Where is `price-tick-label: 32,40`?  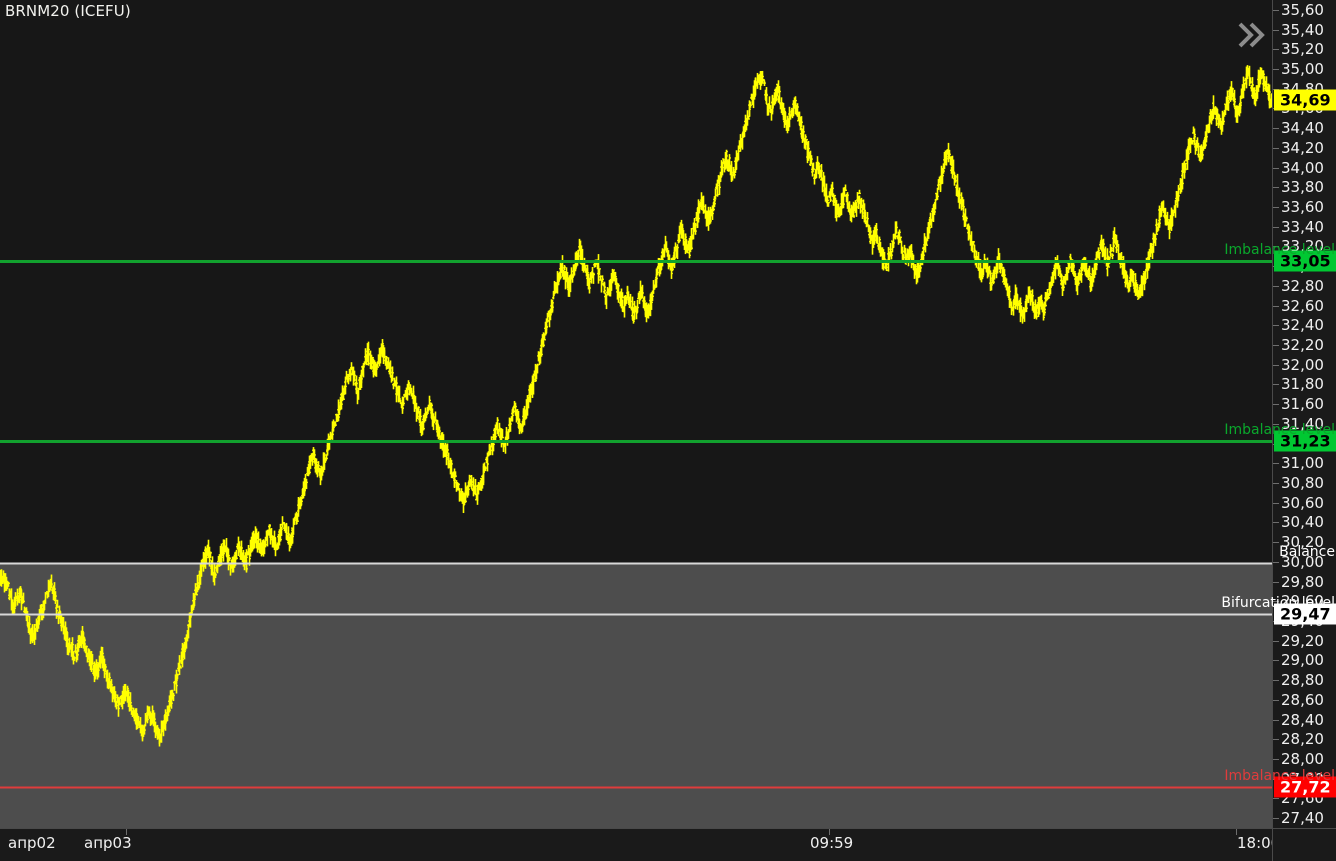
price-tick-label: 32,40 is located at coordinates (1302, 325).